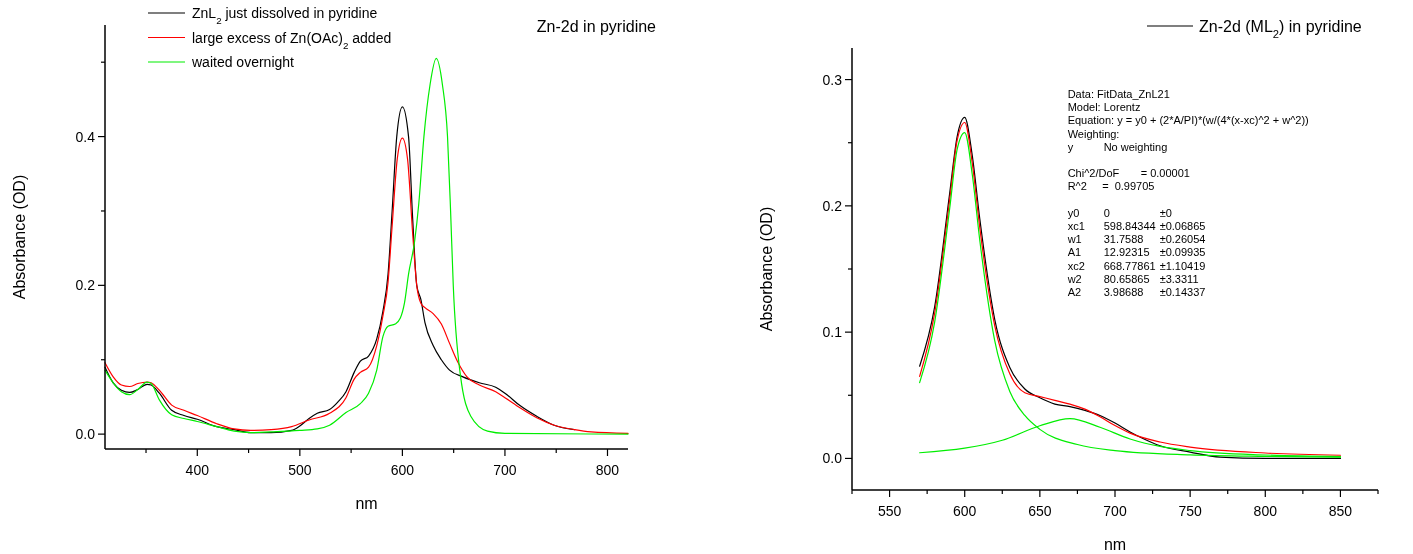  Describe the element at coordinates (300, 470) in the screenshot. I see `x-tick-label: 500` at that location.